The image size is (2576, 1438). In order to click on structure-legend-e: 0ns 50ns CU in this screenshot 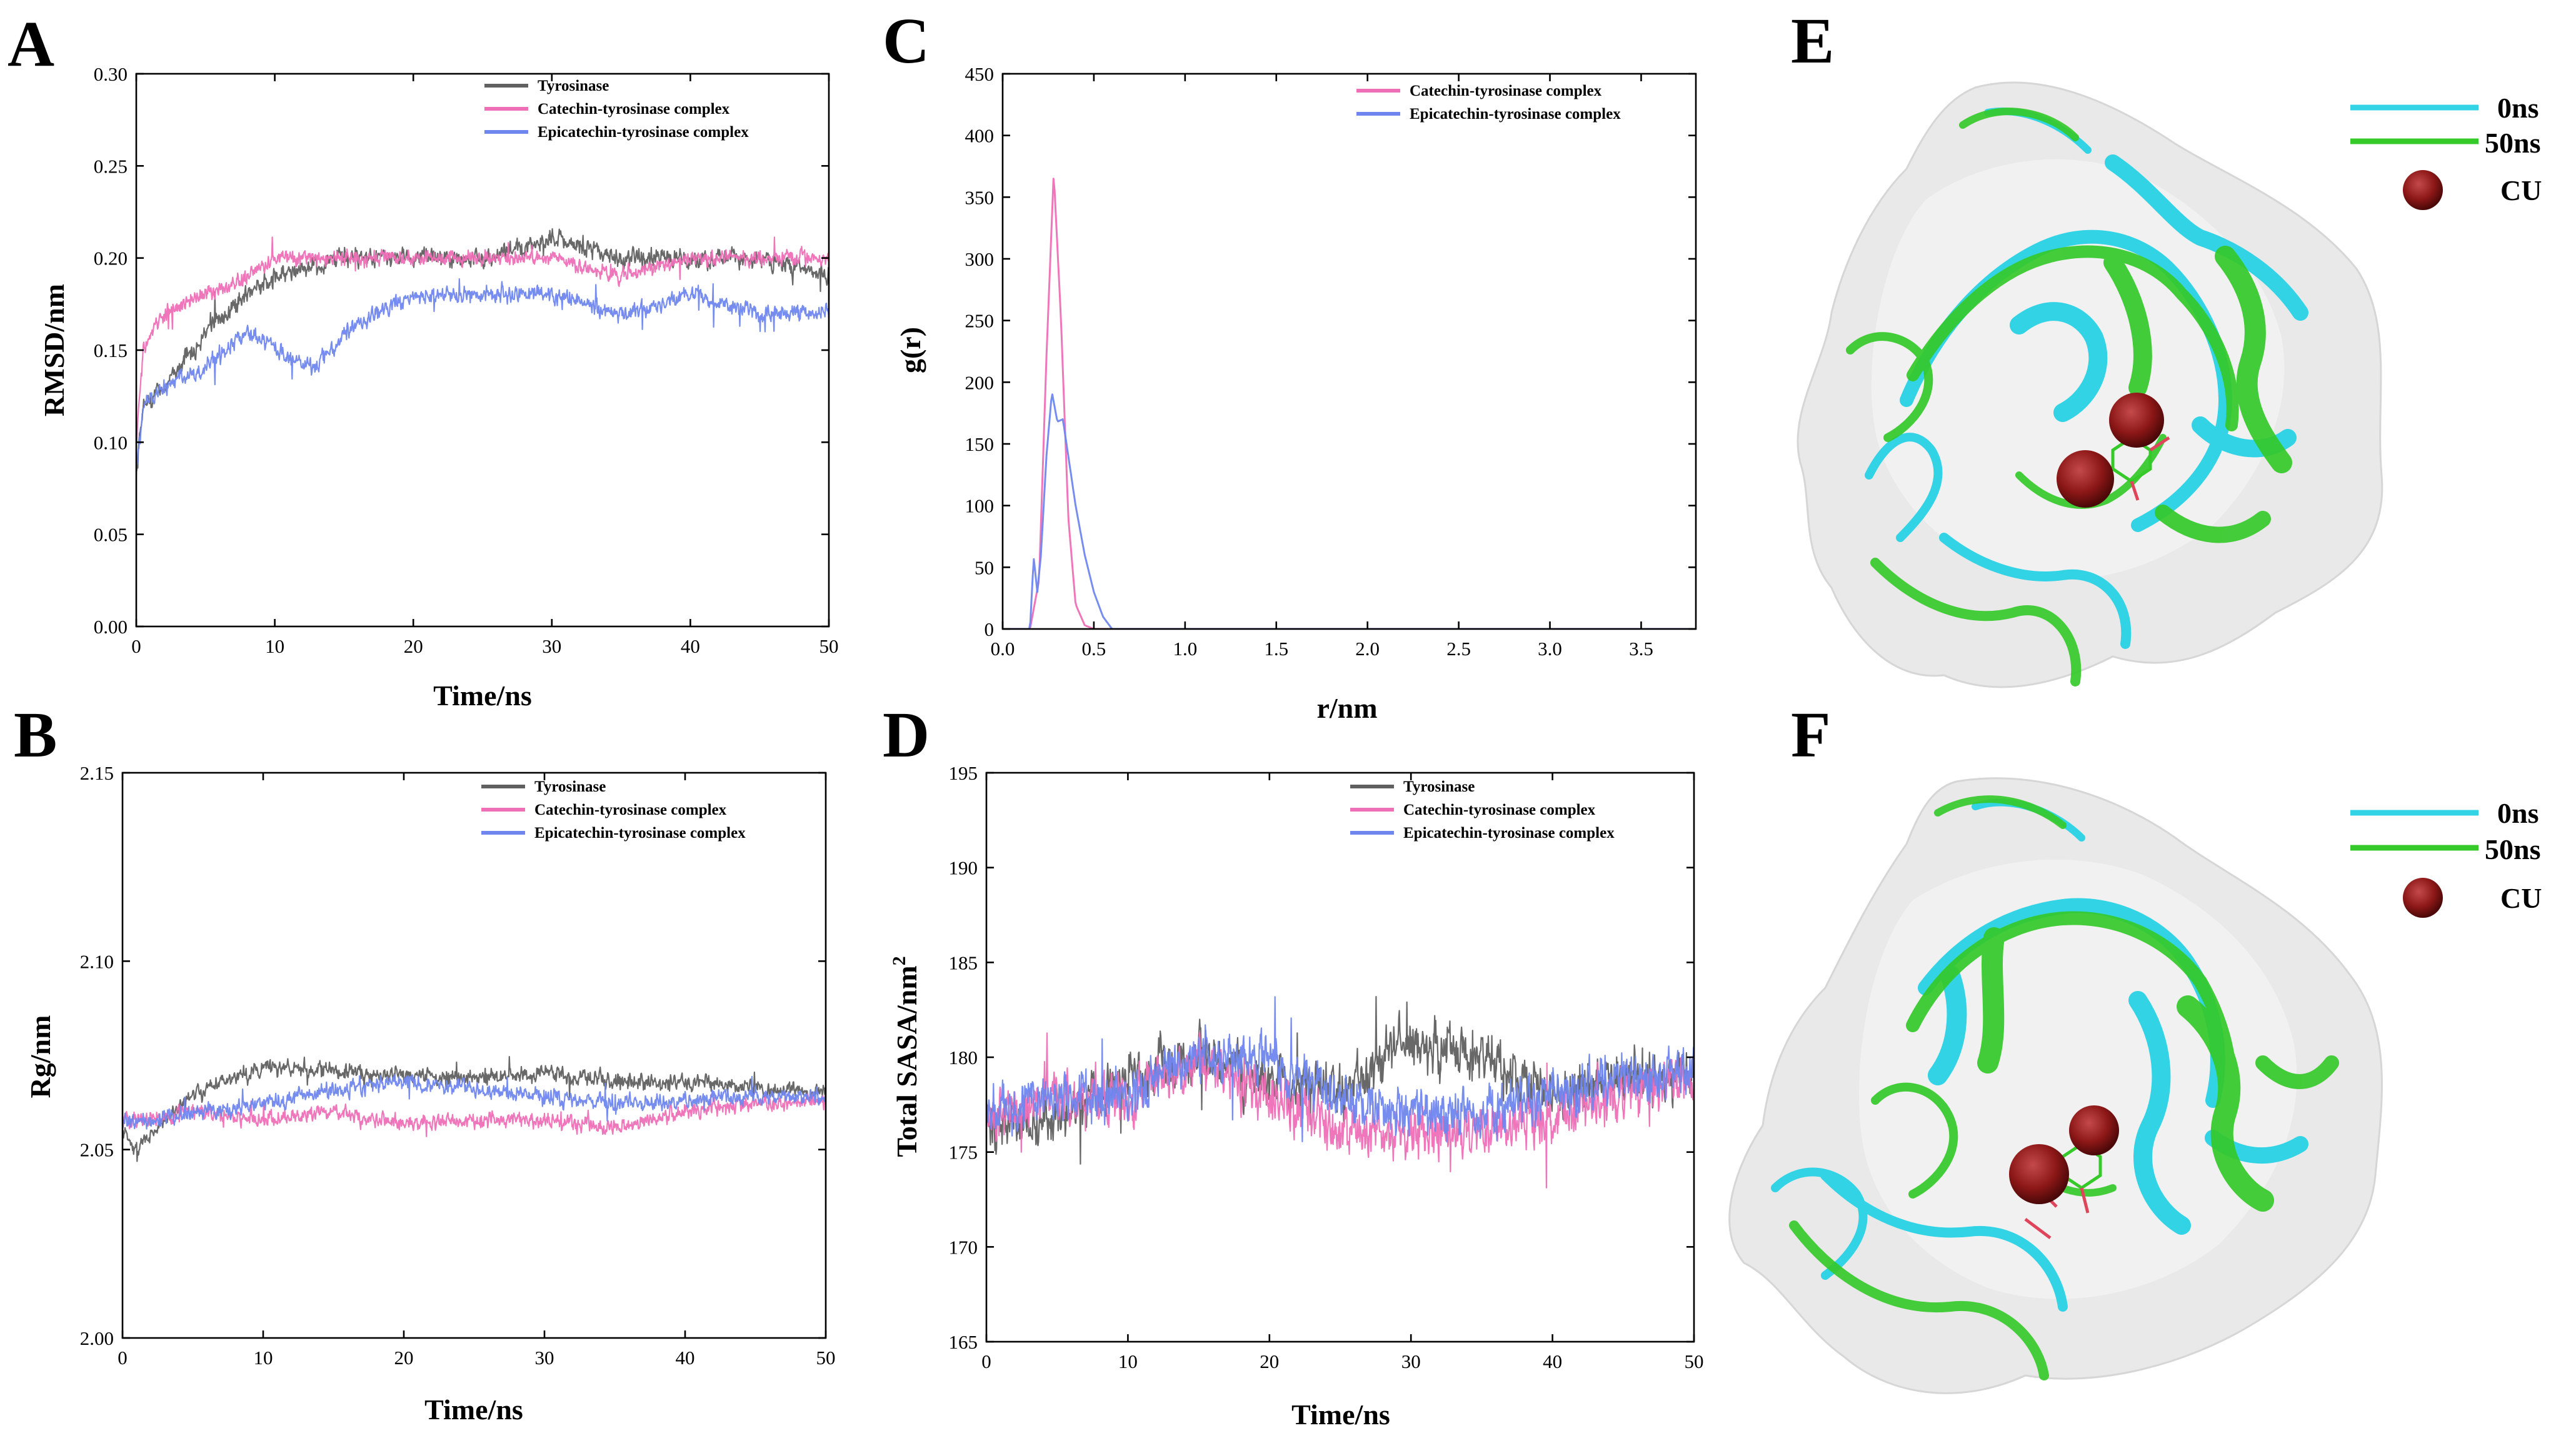, I will do `click(2446, 151)`.